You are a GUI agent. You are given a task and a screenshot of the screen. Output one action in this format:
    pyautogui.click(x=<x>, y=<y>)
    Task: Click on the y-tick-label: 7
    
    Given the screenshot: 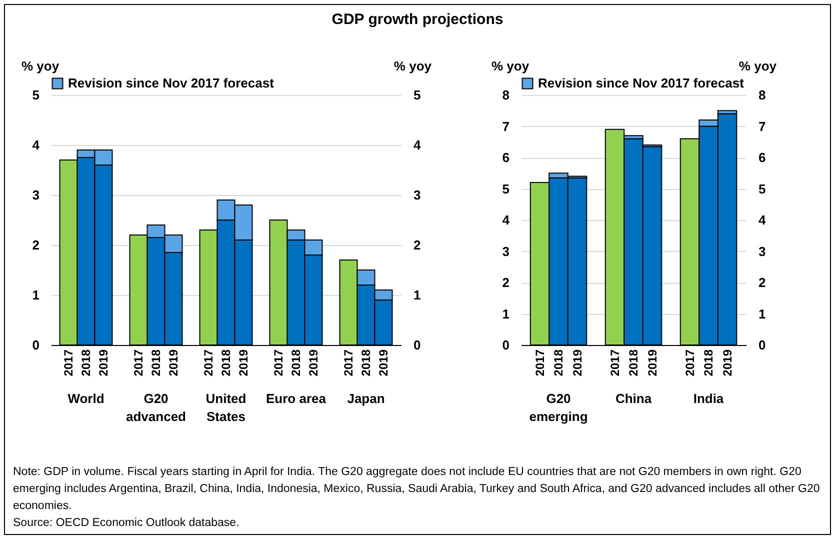 What is the action you would take?
    pyautogui.click(x=506, y=126)
    